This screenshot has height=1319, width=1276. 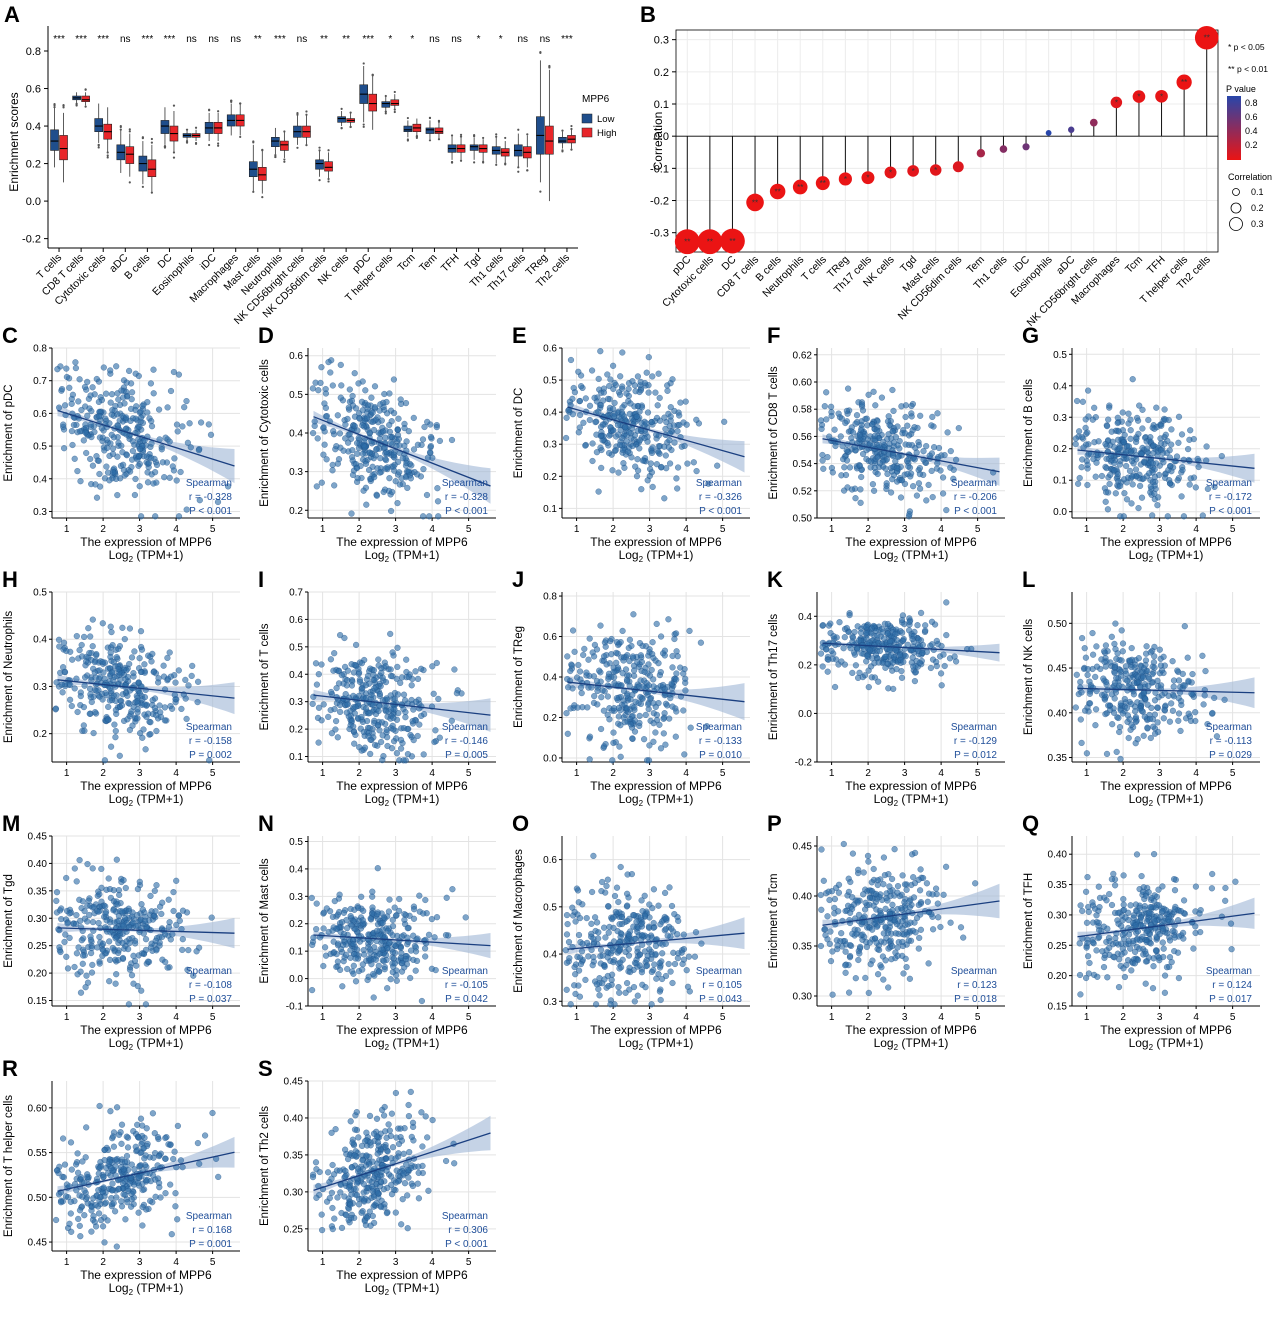 I want to click on y-axis-title: Enrichment of Th17 cells, so click(x=774, y=677).